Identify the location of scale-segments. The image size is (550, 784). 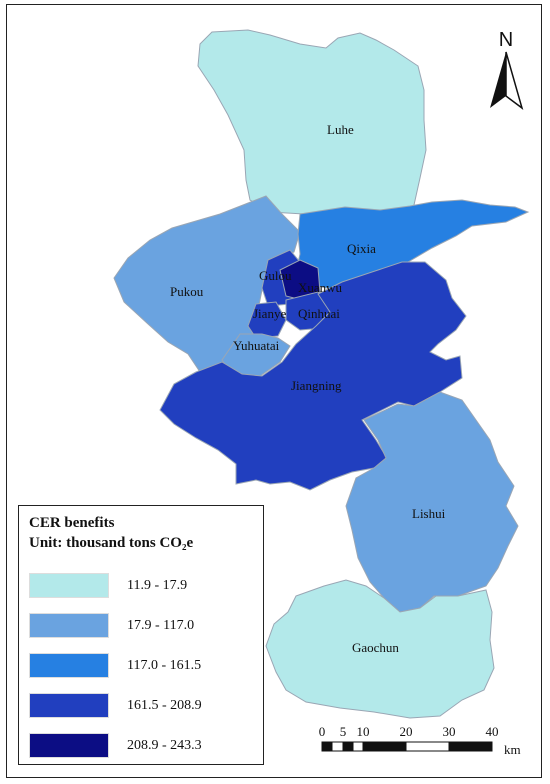
(407, 746).